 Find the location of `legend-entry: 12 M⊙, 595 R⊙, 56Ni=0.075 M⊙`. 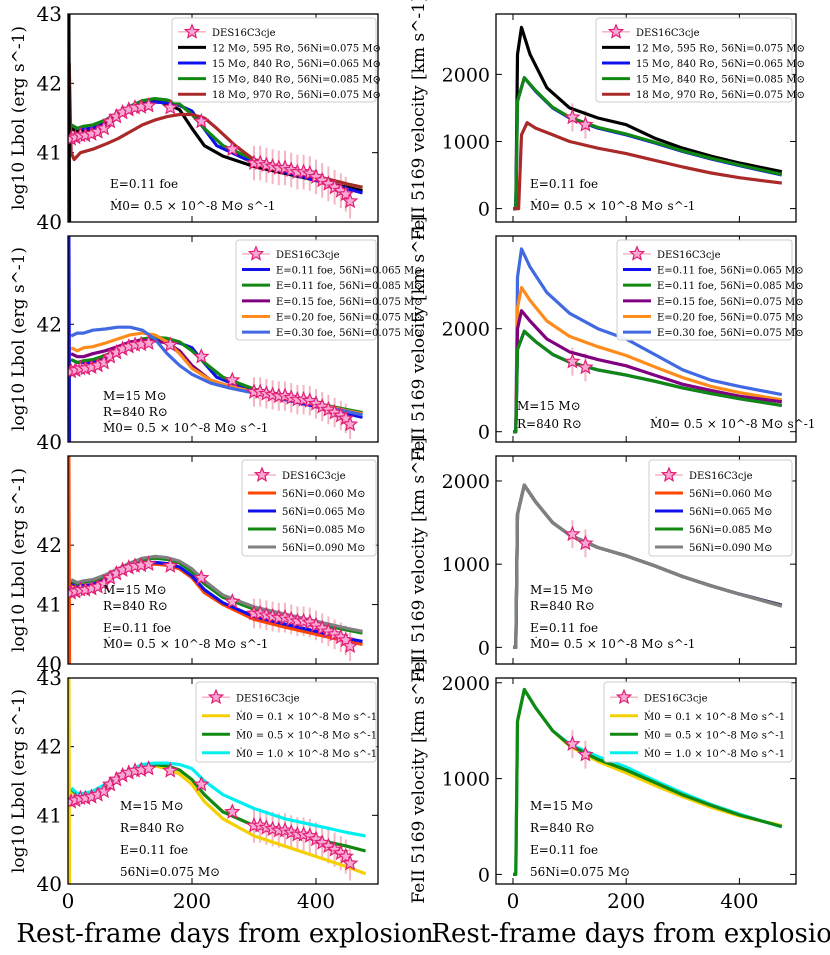

legend-entry: 12 M⊙, 595 R⊙, 56Ni=0.075 M⊙ is located at coordinates (296, 48).